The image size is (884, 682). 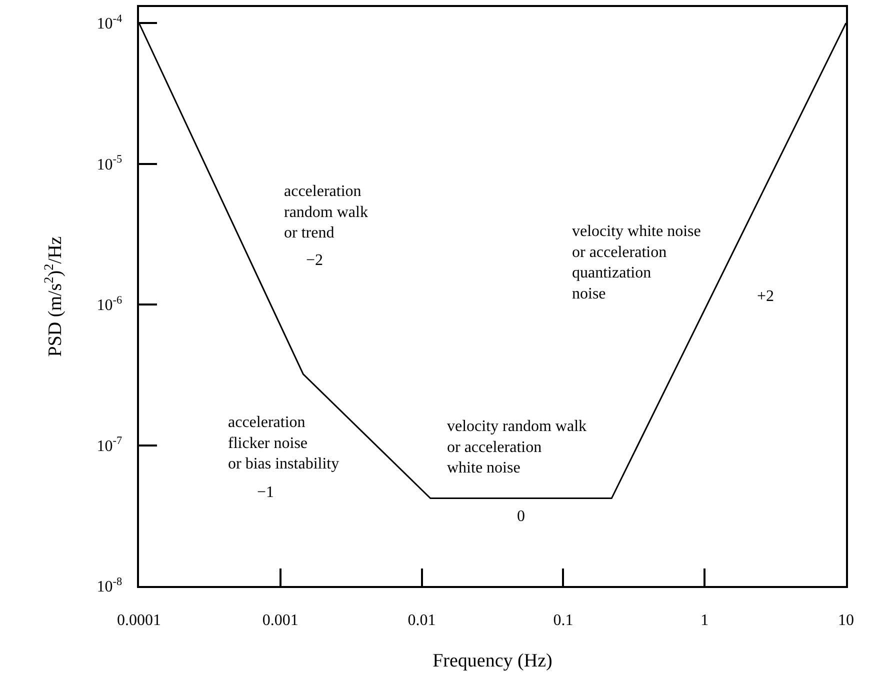 I want to click on y-tick-label: 10$^{-8}$, so click(x=109, y=586).